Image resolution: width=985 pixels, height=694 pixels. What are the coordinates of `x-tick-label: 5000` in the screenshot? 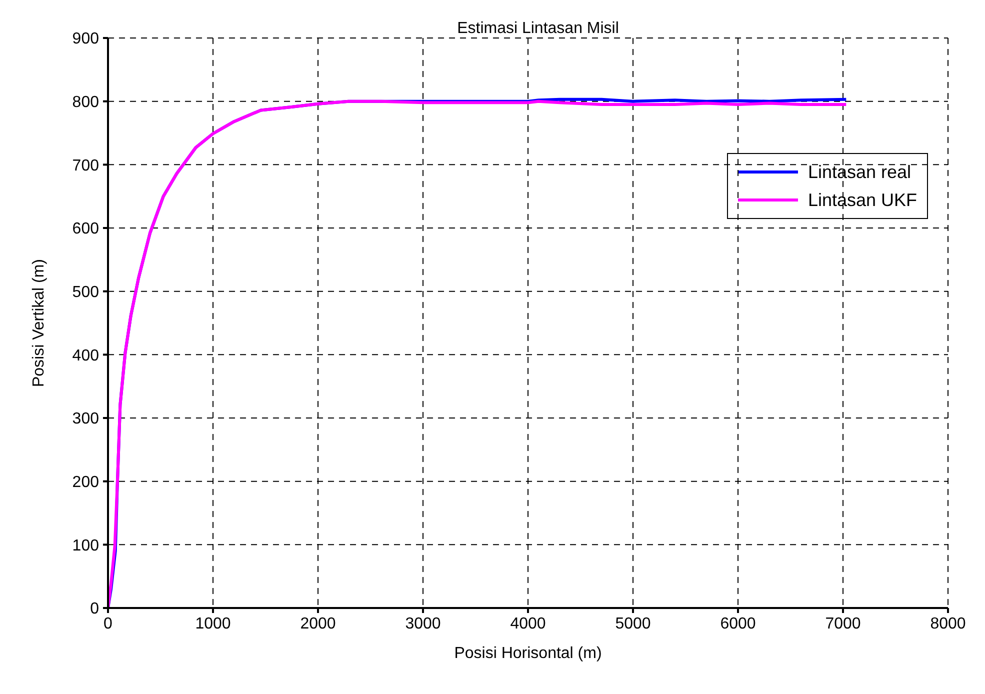 It's located at (633, 623).